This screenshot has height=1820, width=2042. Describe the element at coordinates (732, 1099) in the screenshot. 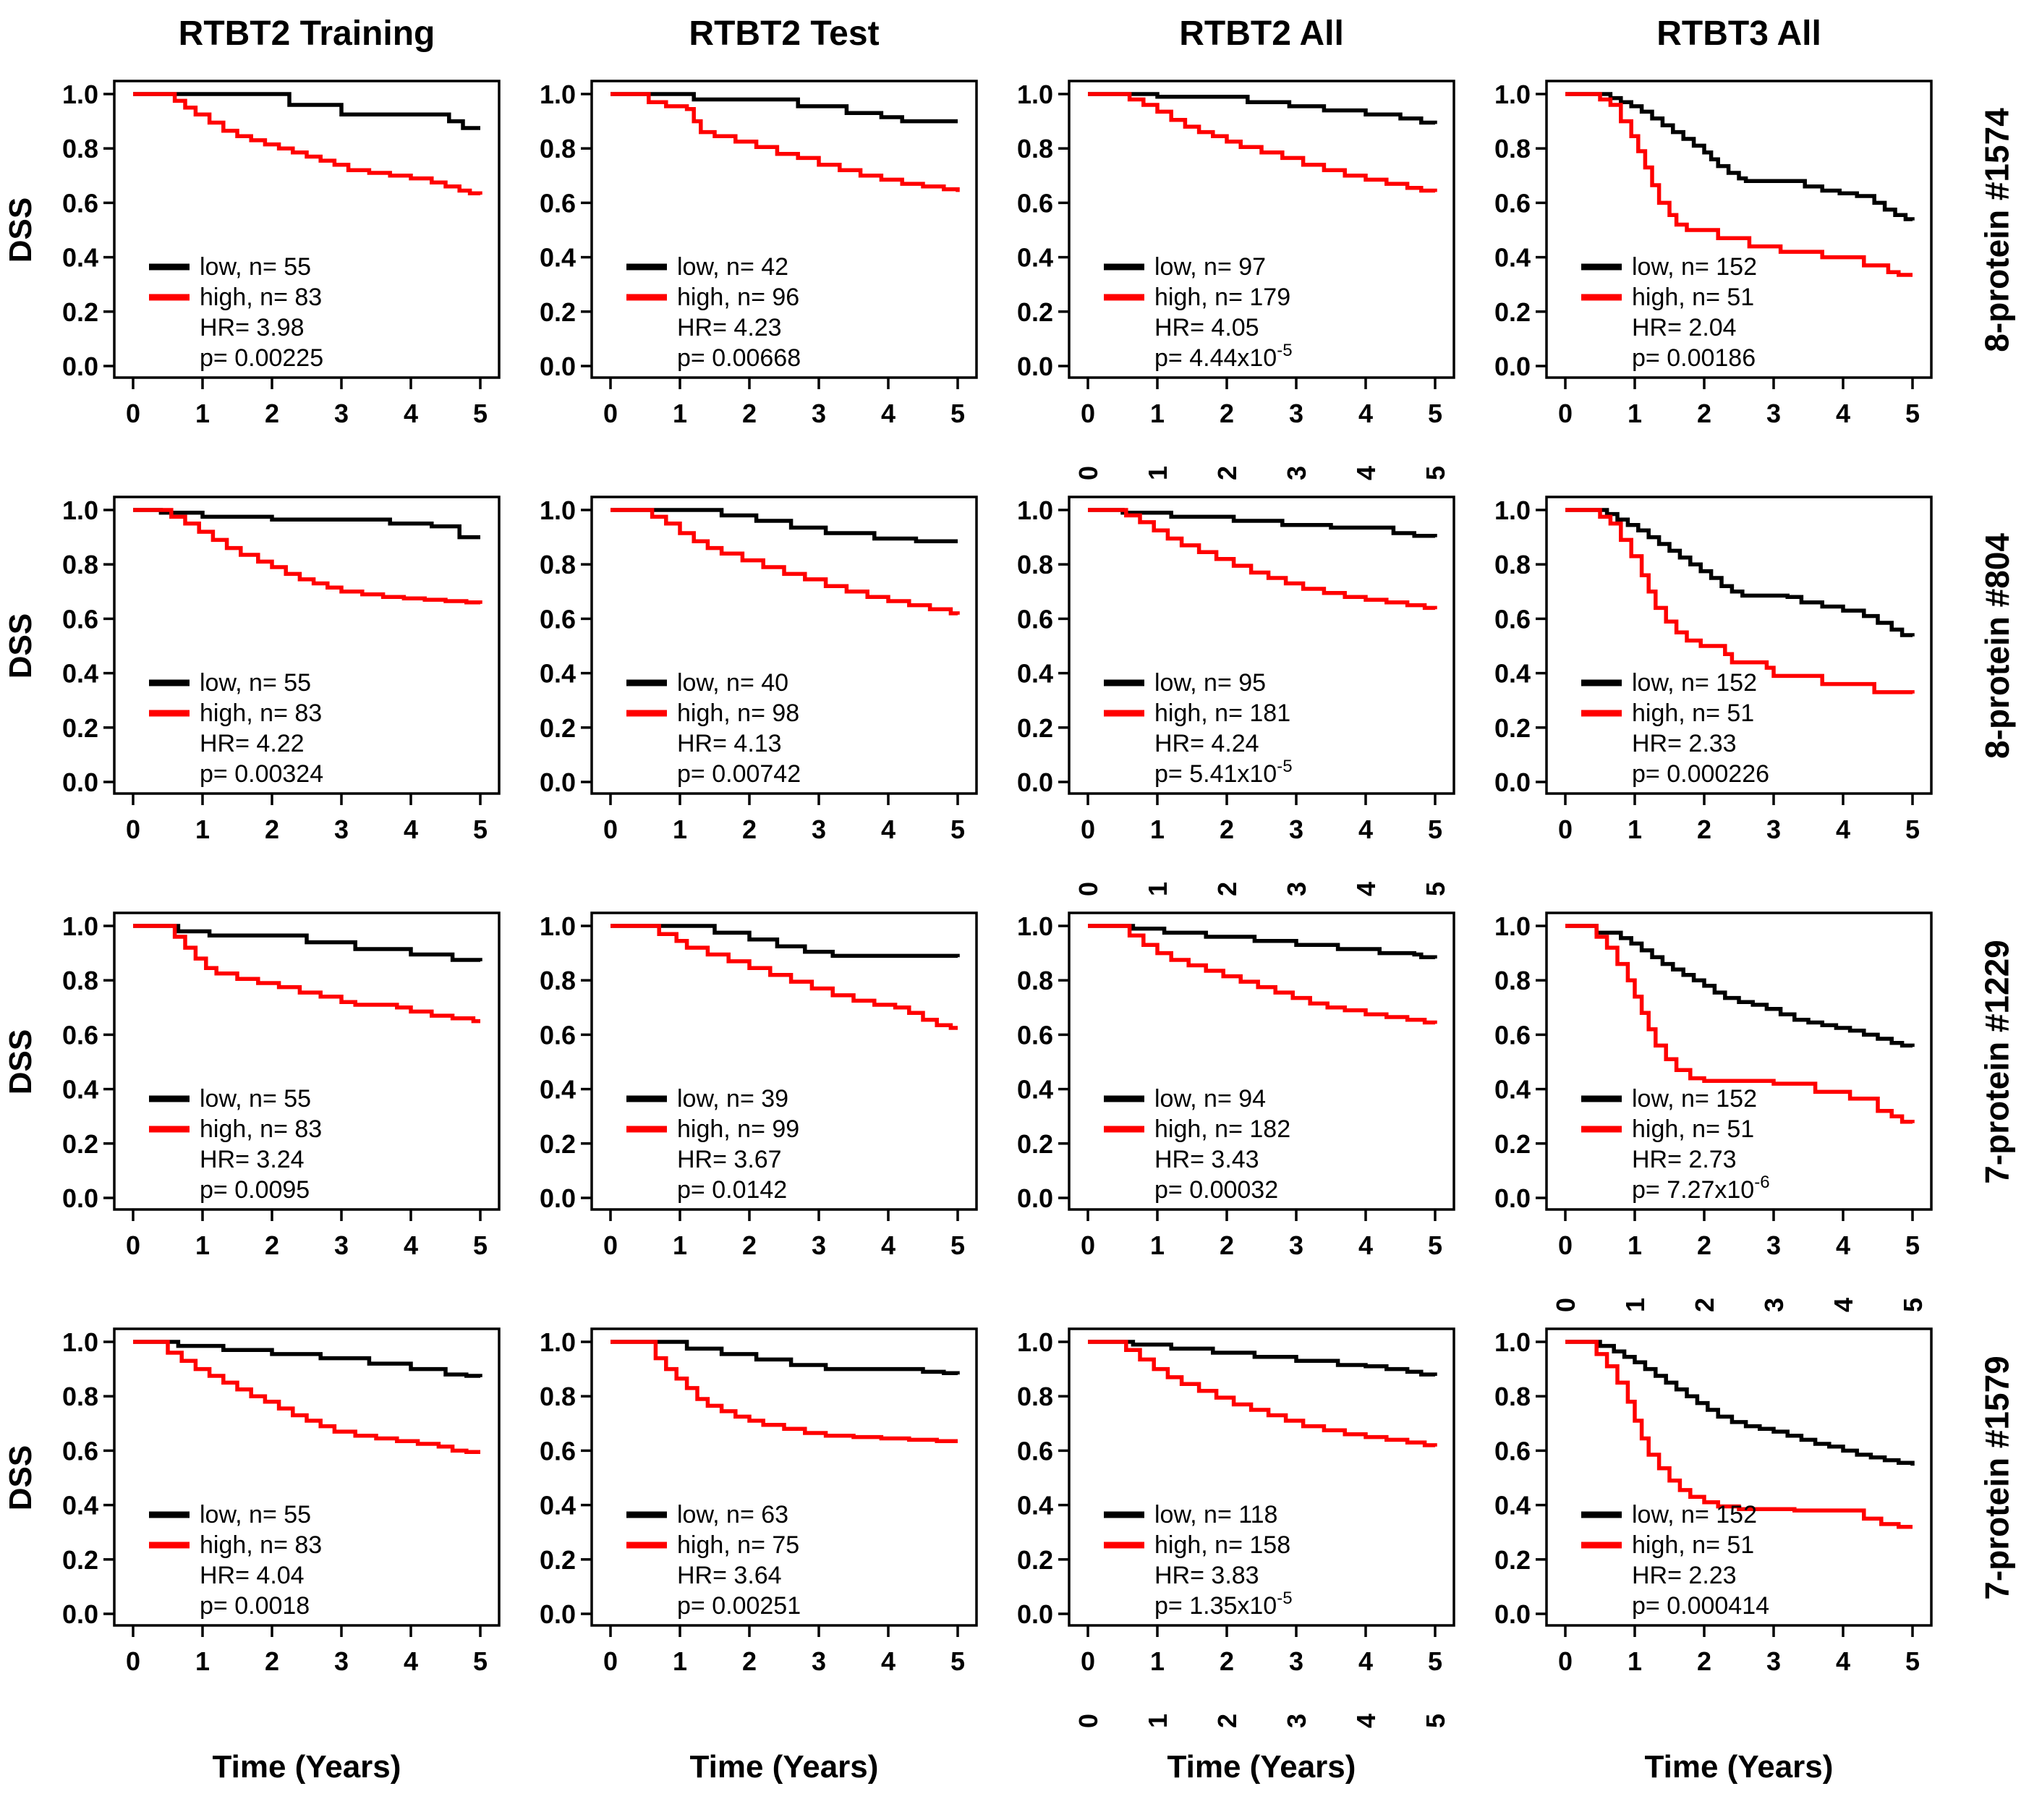

I see `svg-text: low, n= 39` at that location.